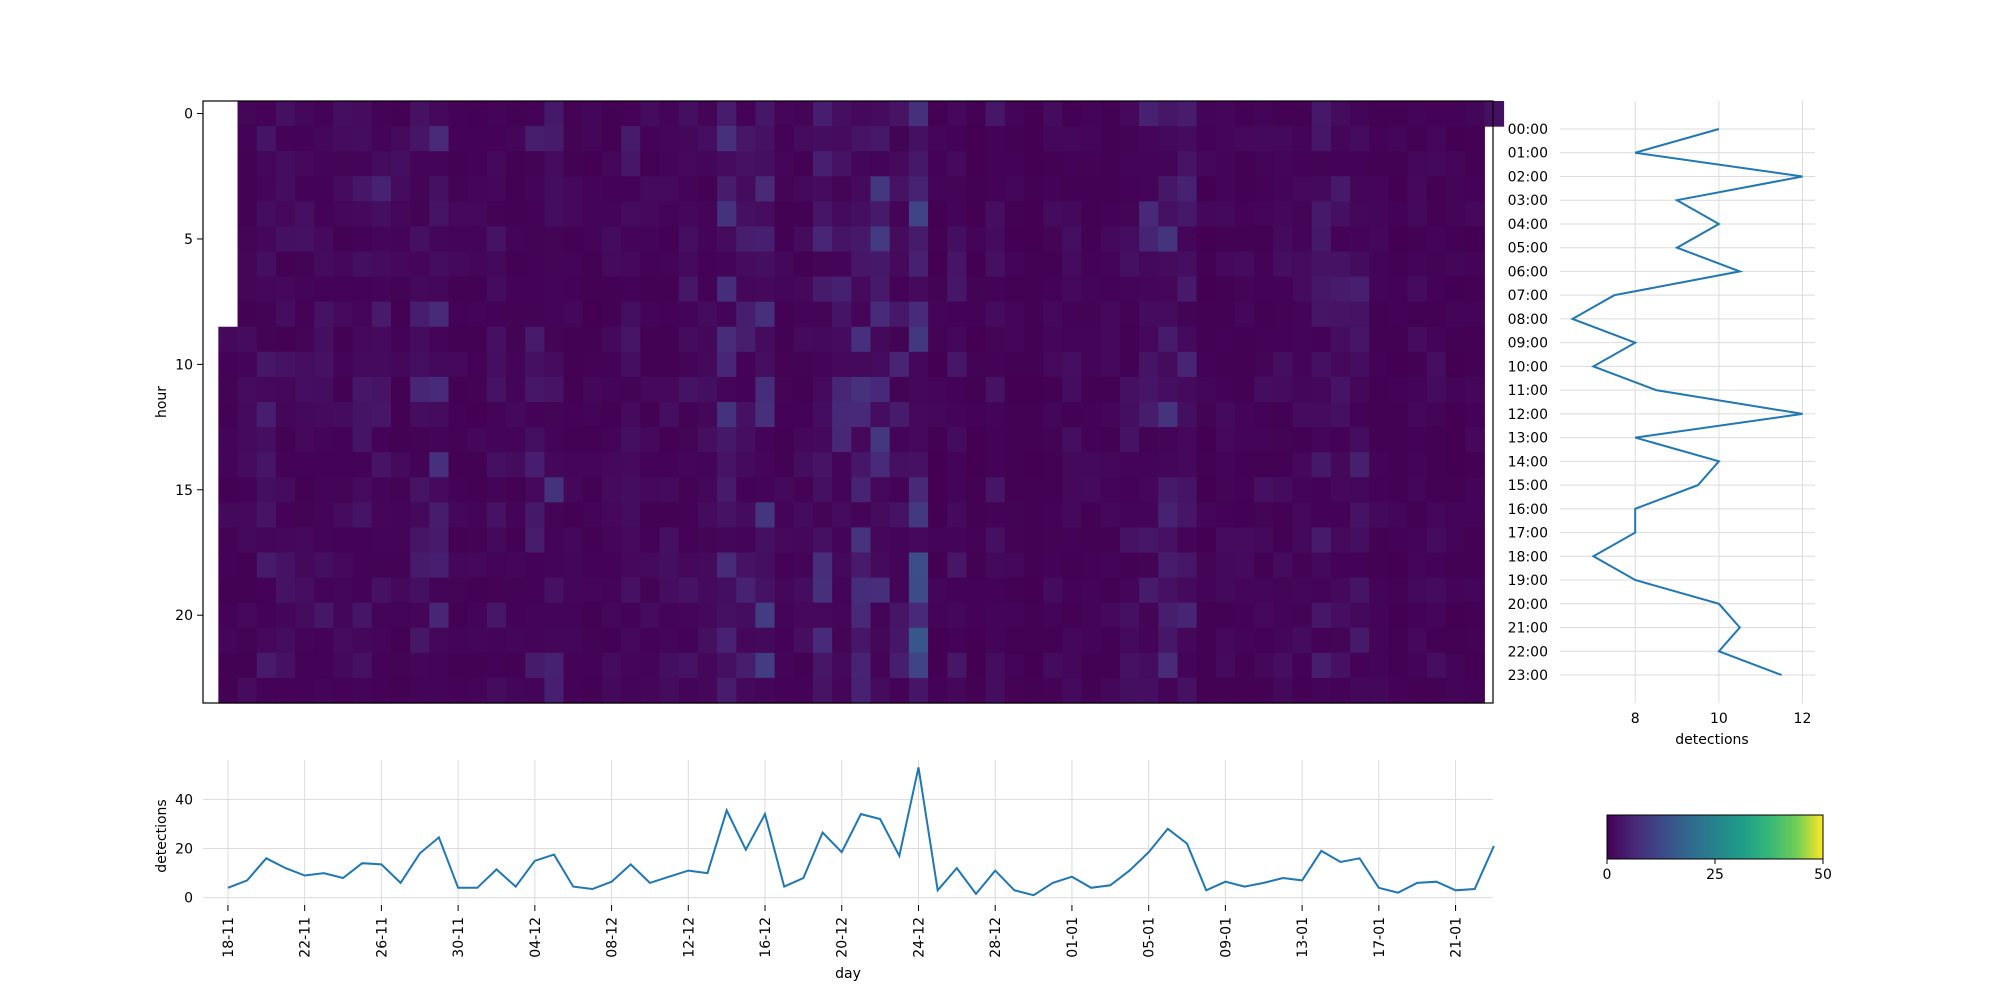 This screenshot has height=1000, width=2000. Describe the element at coordinates (1528, 130) in the screenshot. I see `hourly-y-tick-label: 00:00` at that location.